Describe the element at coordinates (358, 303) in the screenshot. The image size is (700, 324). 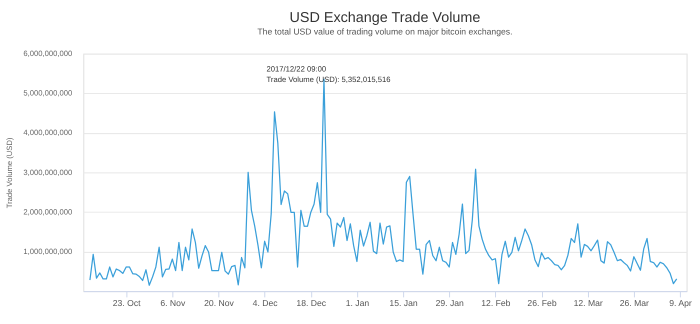
I see `x-tick-label: 1. Jan` at that location.